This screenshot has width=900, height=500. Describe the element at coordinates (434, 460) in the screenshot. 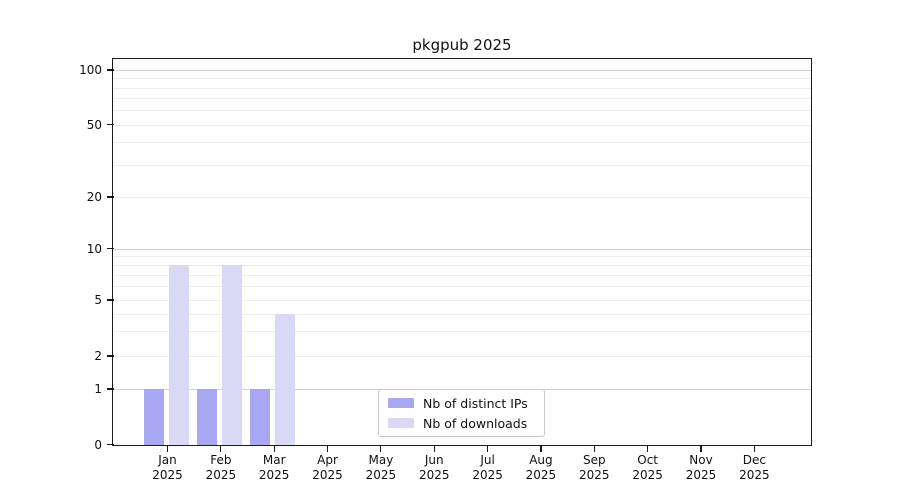

I see `x-tick-month: Jun` at that location.